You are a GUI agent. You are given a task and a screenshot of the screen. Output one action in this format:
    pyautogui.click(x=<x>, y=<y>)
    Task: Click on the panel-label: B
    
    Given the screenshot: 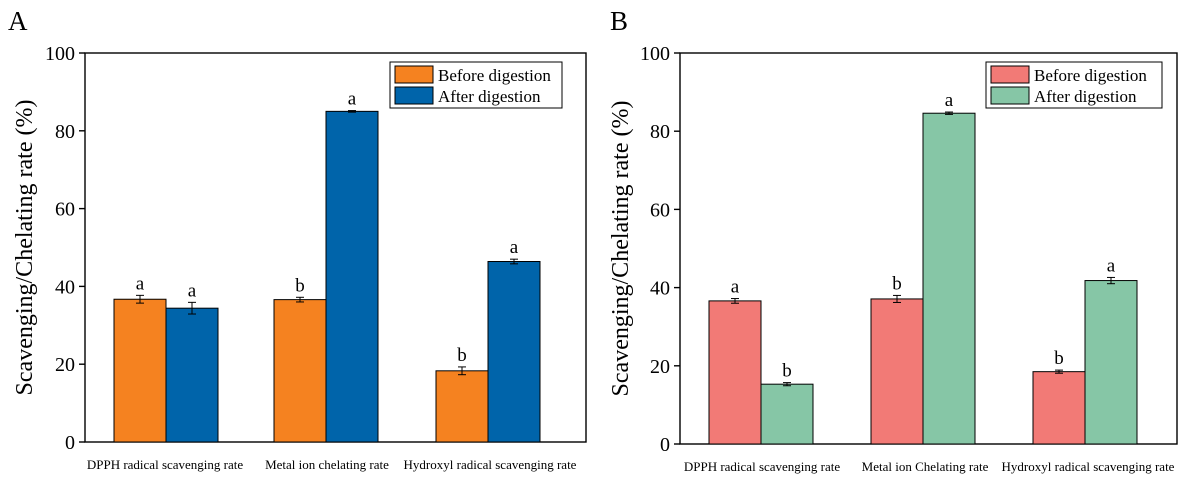 What is the action you would take?
    pyautogui.click(x=619, y=21)
    